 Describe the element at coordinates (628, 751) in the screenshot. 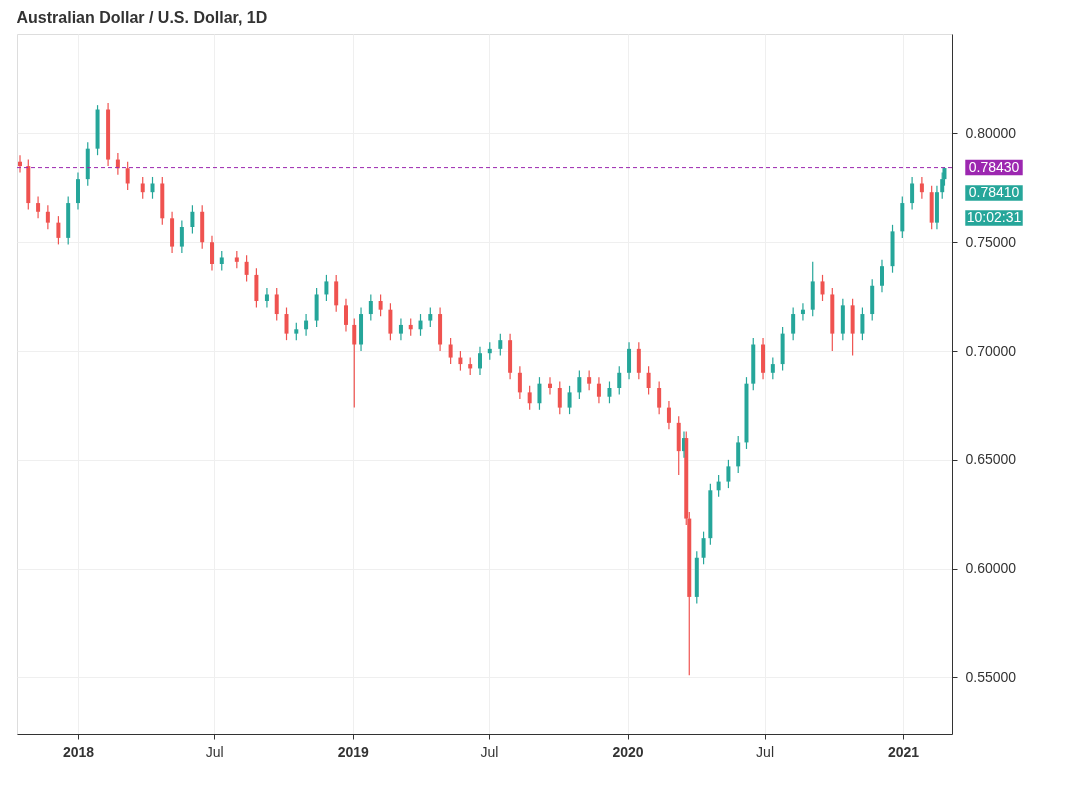

I see `x-tick-label: 2020` at that location.